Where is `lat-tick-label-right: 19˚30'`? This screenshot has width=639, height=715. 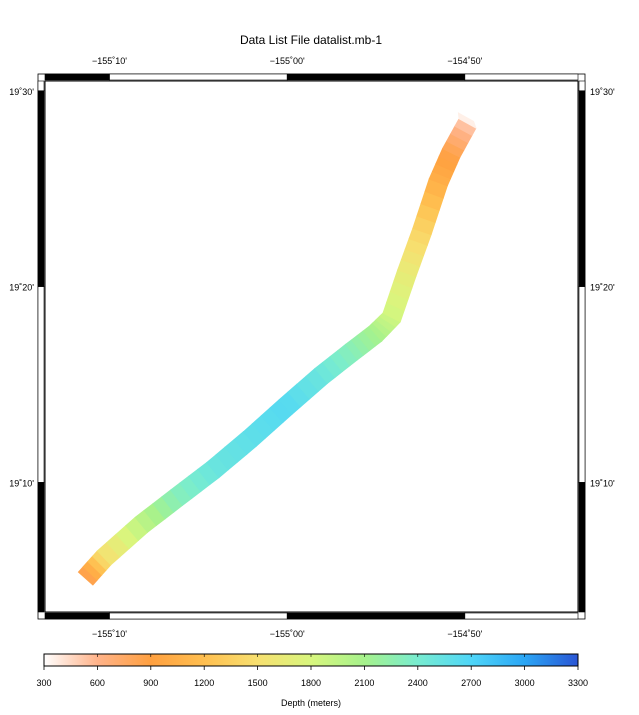
lat-tick-label-right: 19˚30' is located at coordinates (602, 92).